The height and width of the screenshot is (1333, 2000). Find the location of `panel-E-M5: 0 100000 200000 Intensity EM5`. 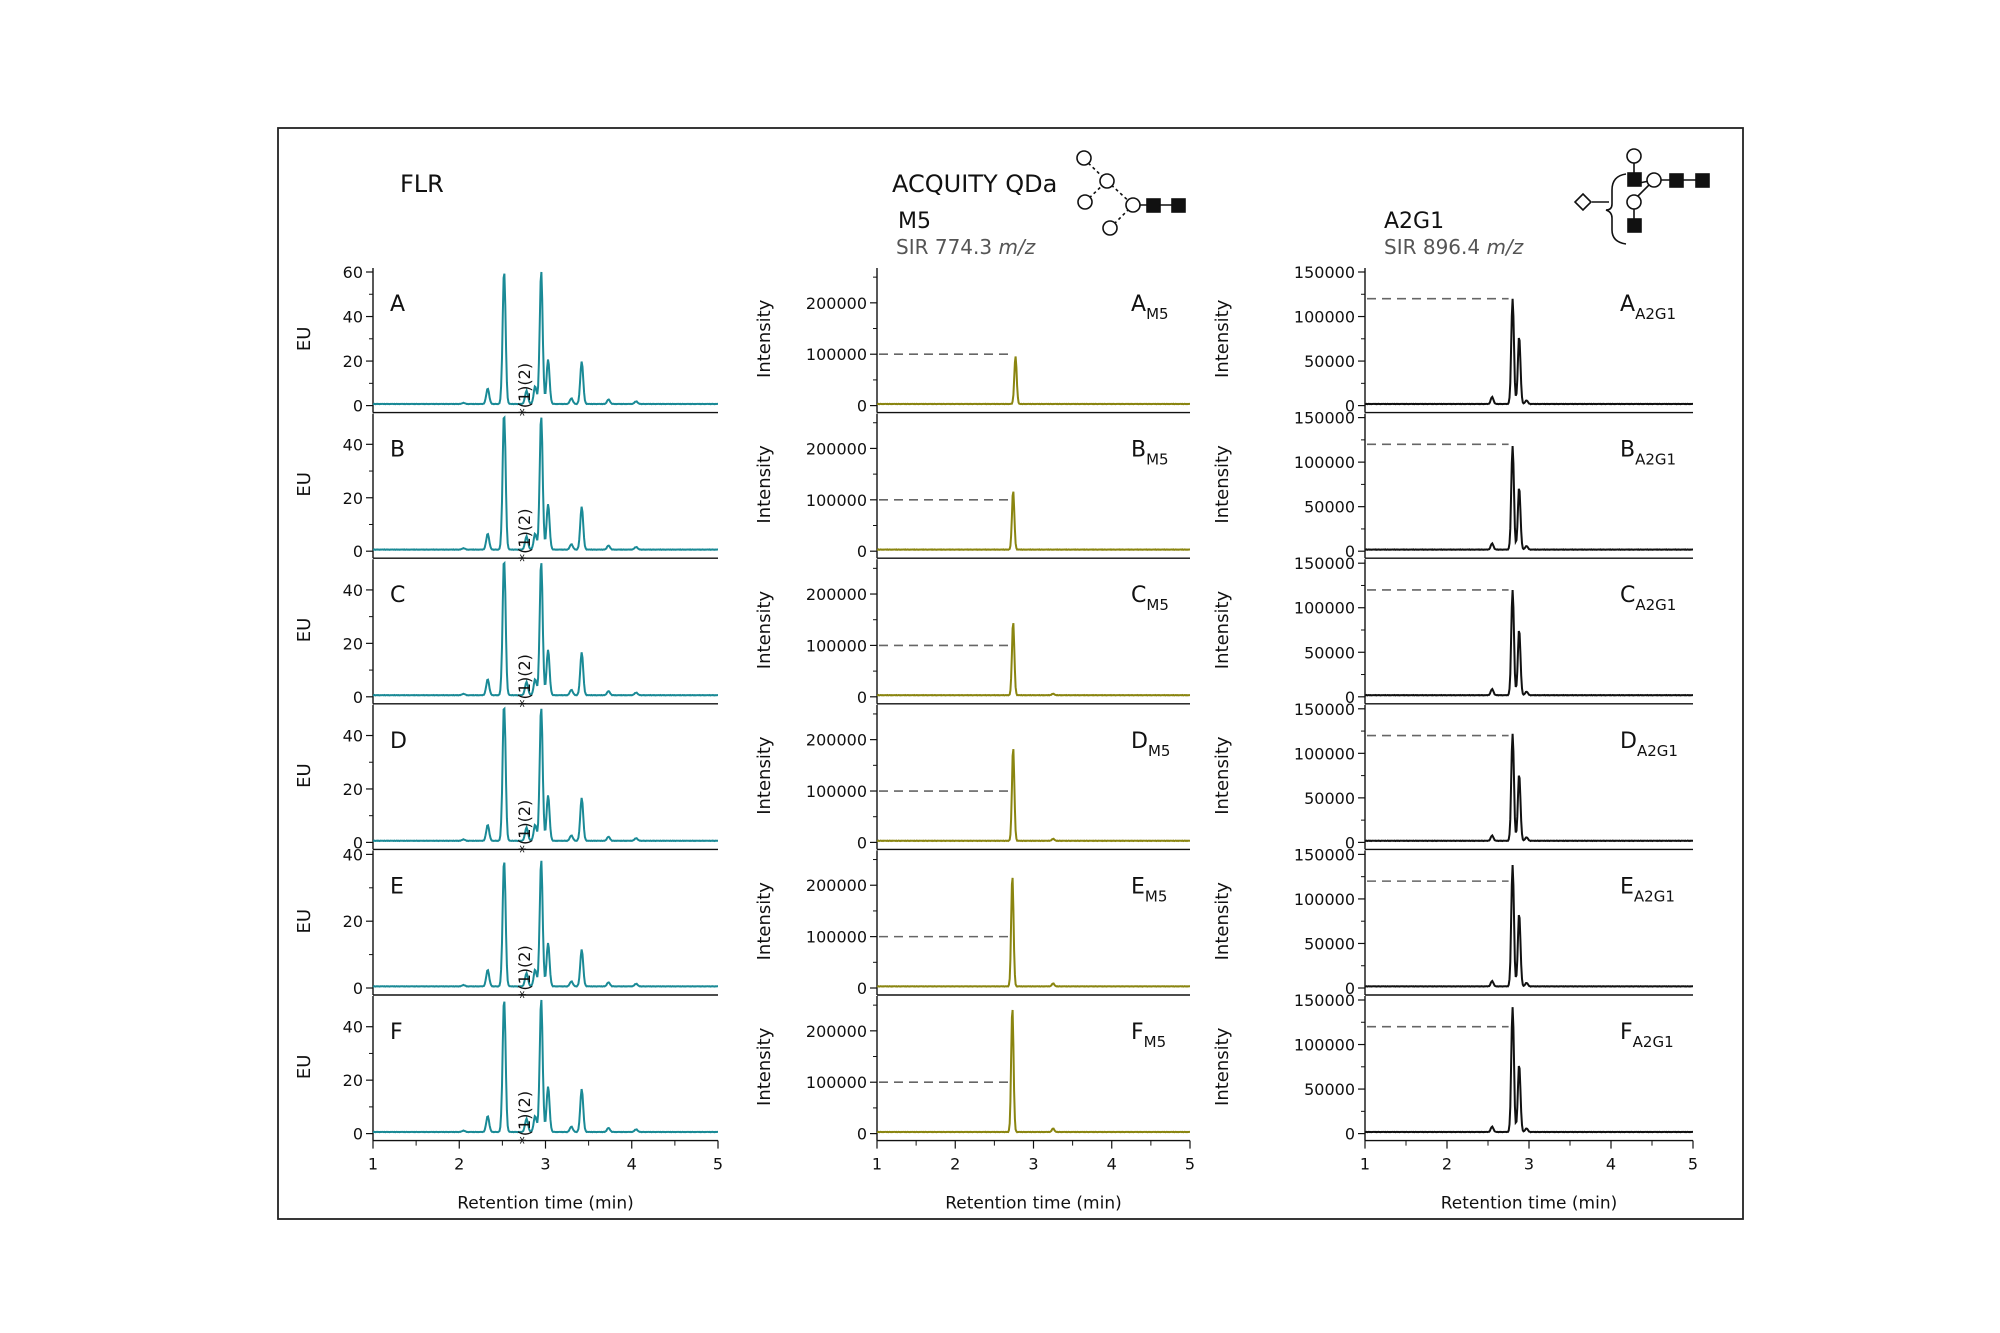

panel-E-M5: 0 100000 200000 Intensity EM5 is located at coordinates (972, 924).